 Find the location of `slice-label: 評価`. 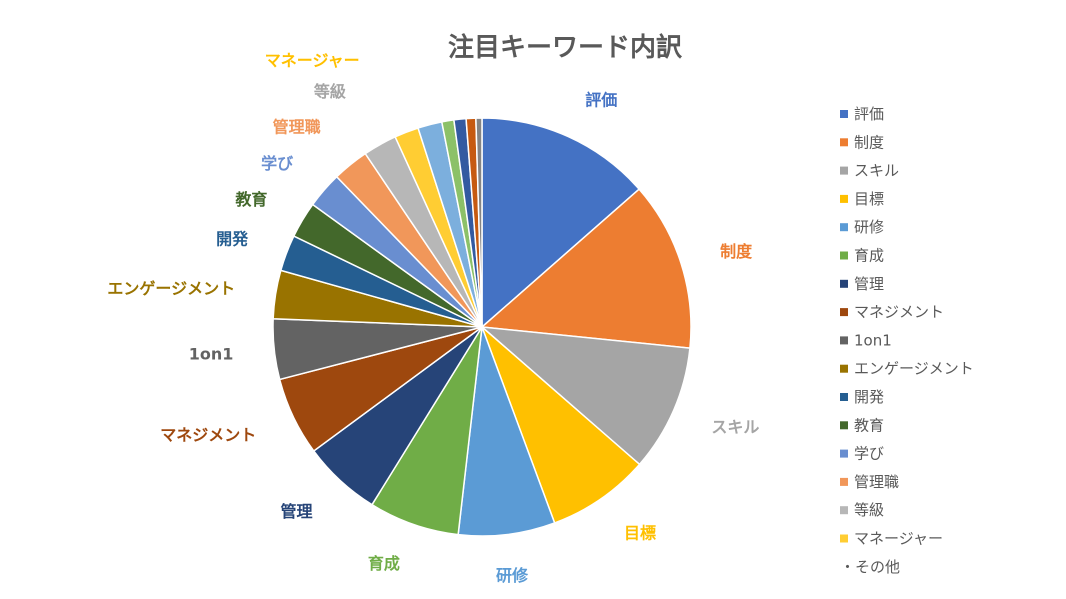

slice-label: 評価 is located at coordinates (601, 99).